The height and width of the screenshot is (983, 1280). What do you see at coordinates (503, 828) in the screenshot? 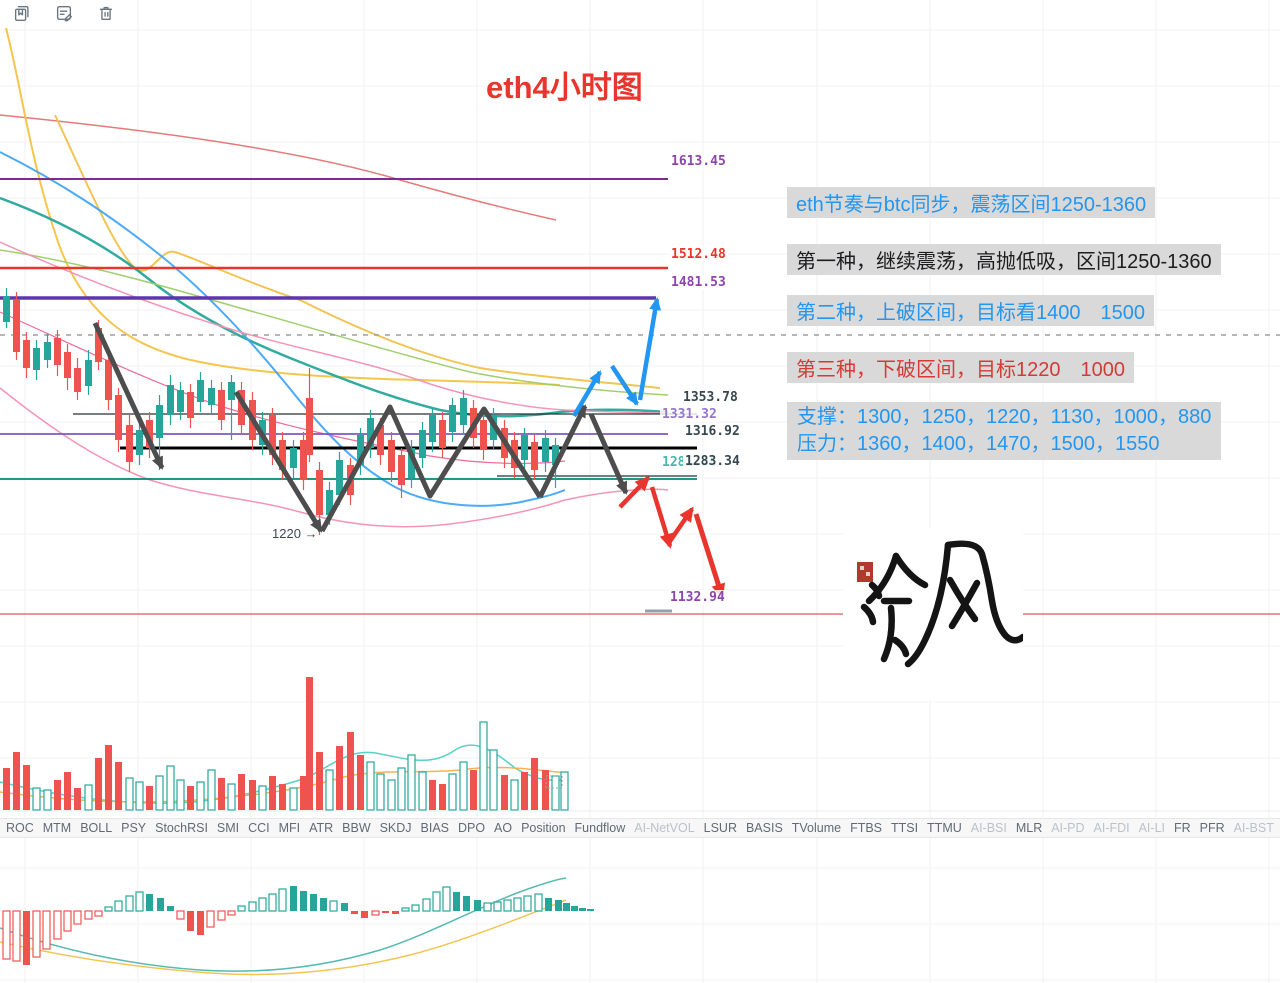
I see `tab-ao: AO` at bounding box center [503, 828].